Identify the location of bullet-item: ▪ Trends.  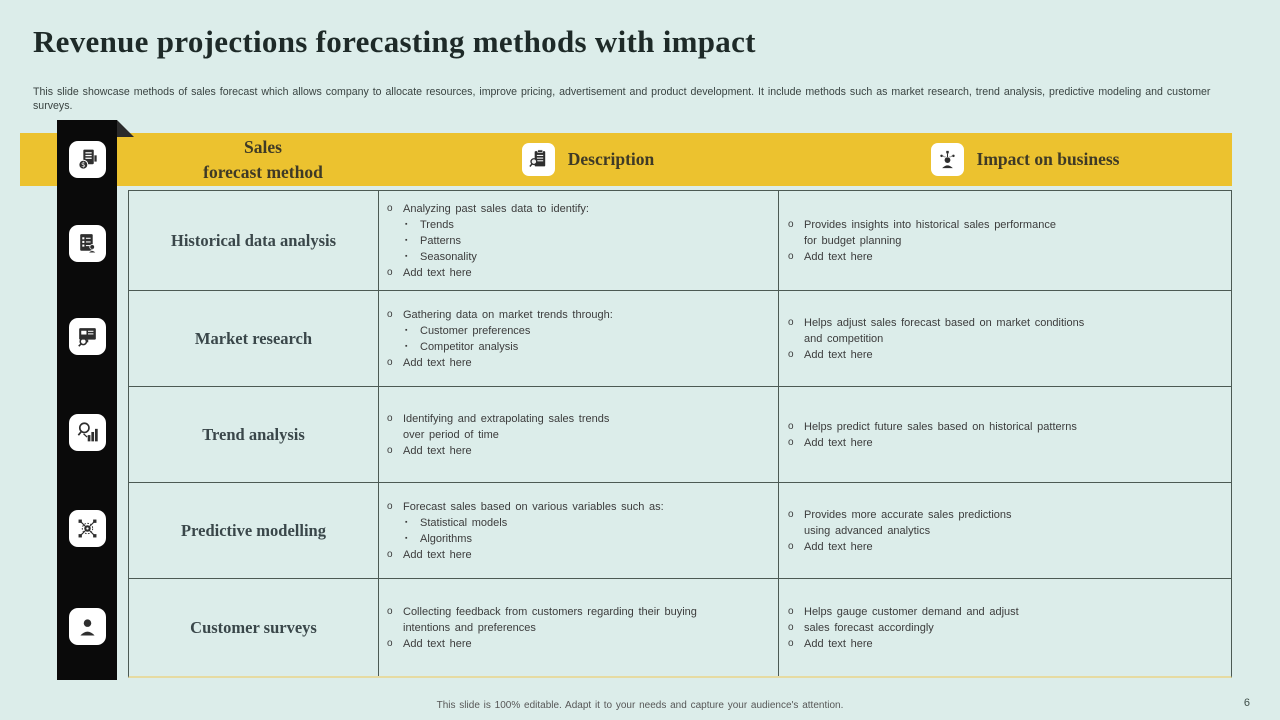
(589, 225).